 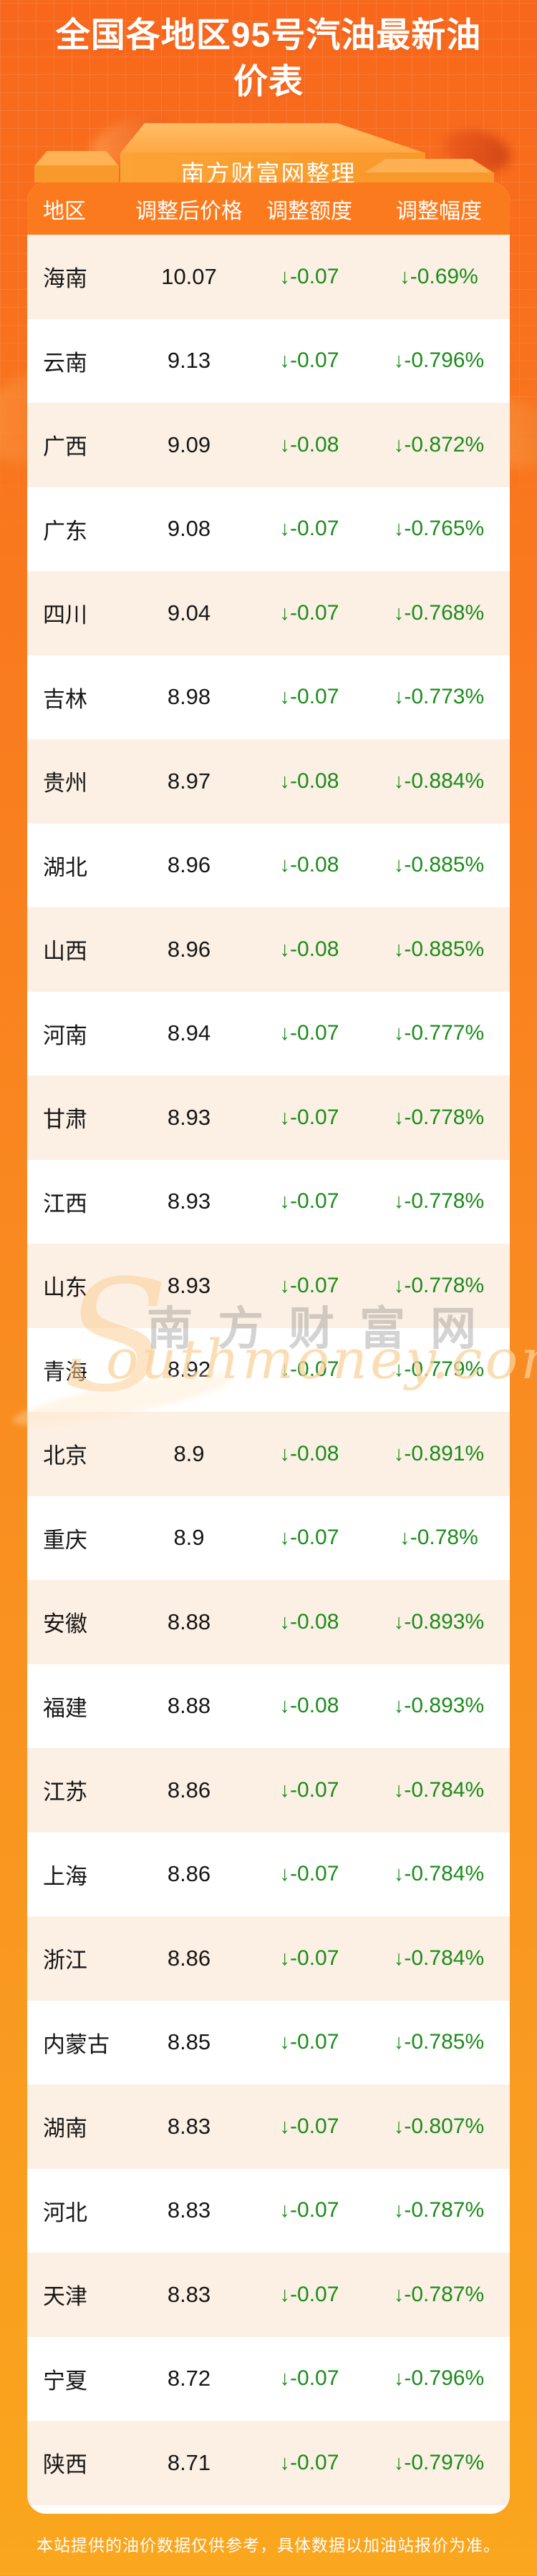 What do you see at coordinates (272, 138) in the screenshot?
I see `podium-center-top` at bounding box center [272, 138].